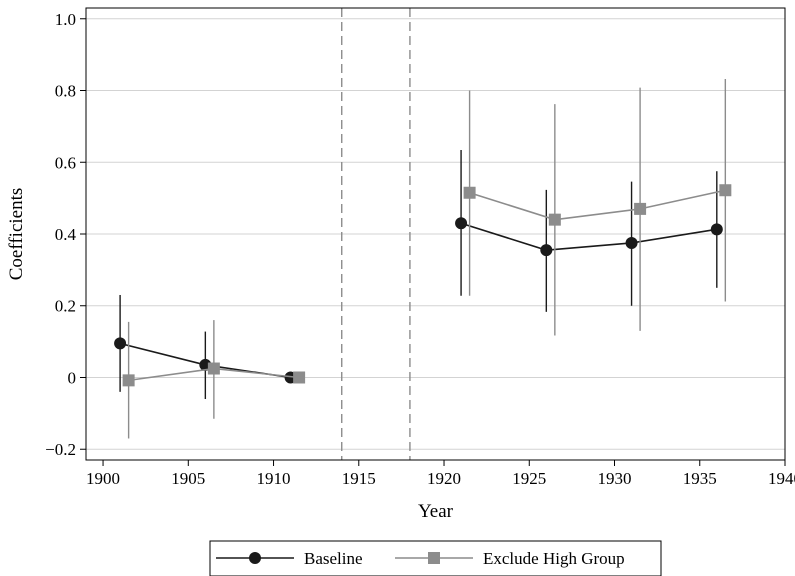 The width and height of the screenshot is (795, 576). Describe the element at coordinates (376, 234) in the screenshot. I see `reference-vlines` at that location.